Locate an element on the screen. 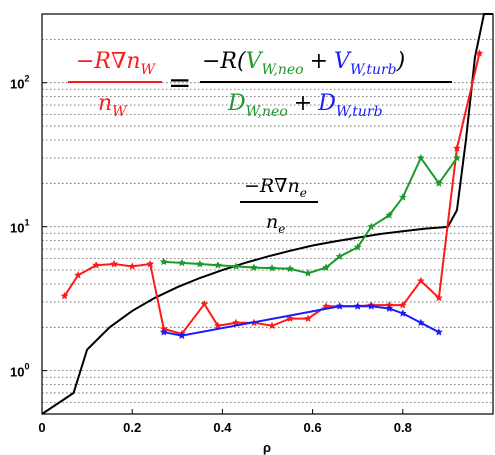 The image size is (495, 455). y-tick-labels: 10⁰ 10¹ 10² is located at coordinates (19, 227).